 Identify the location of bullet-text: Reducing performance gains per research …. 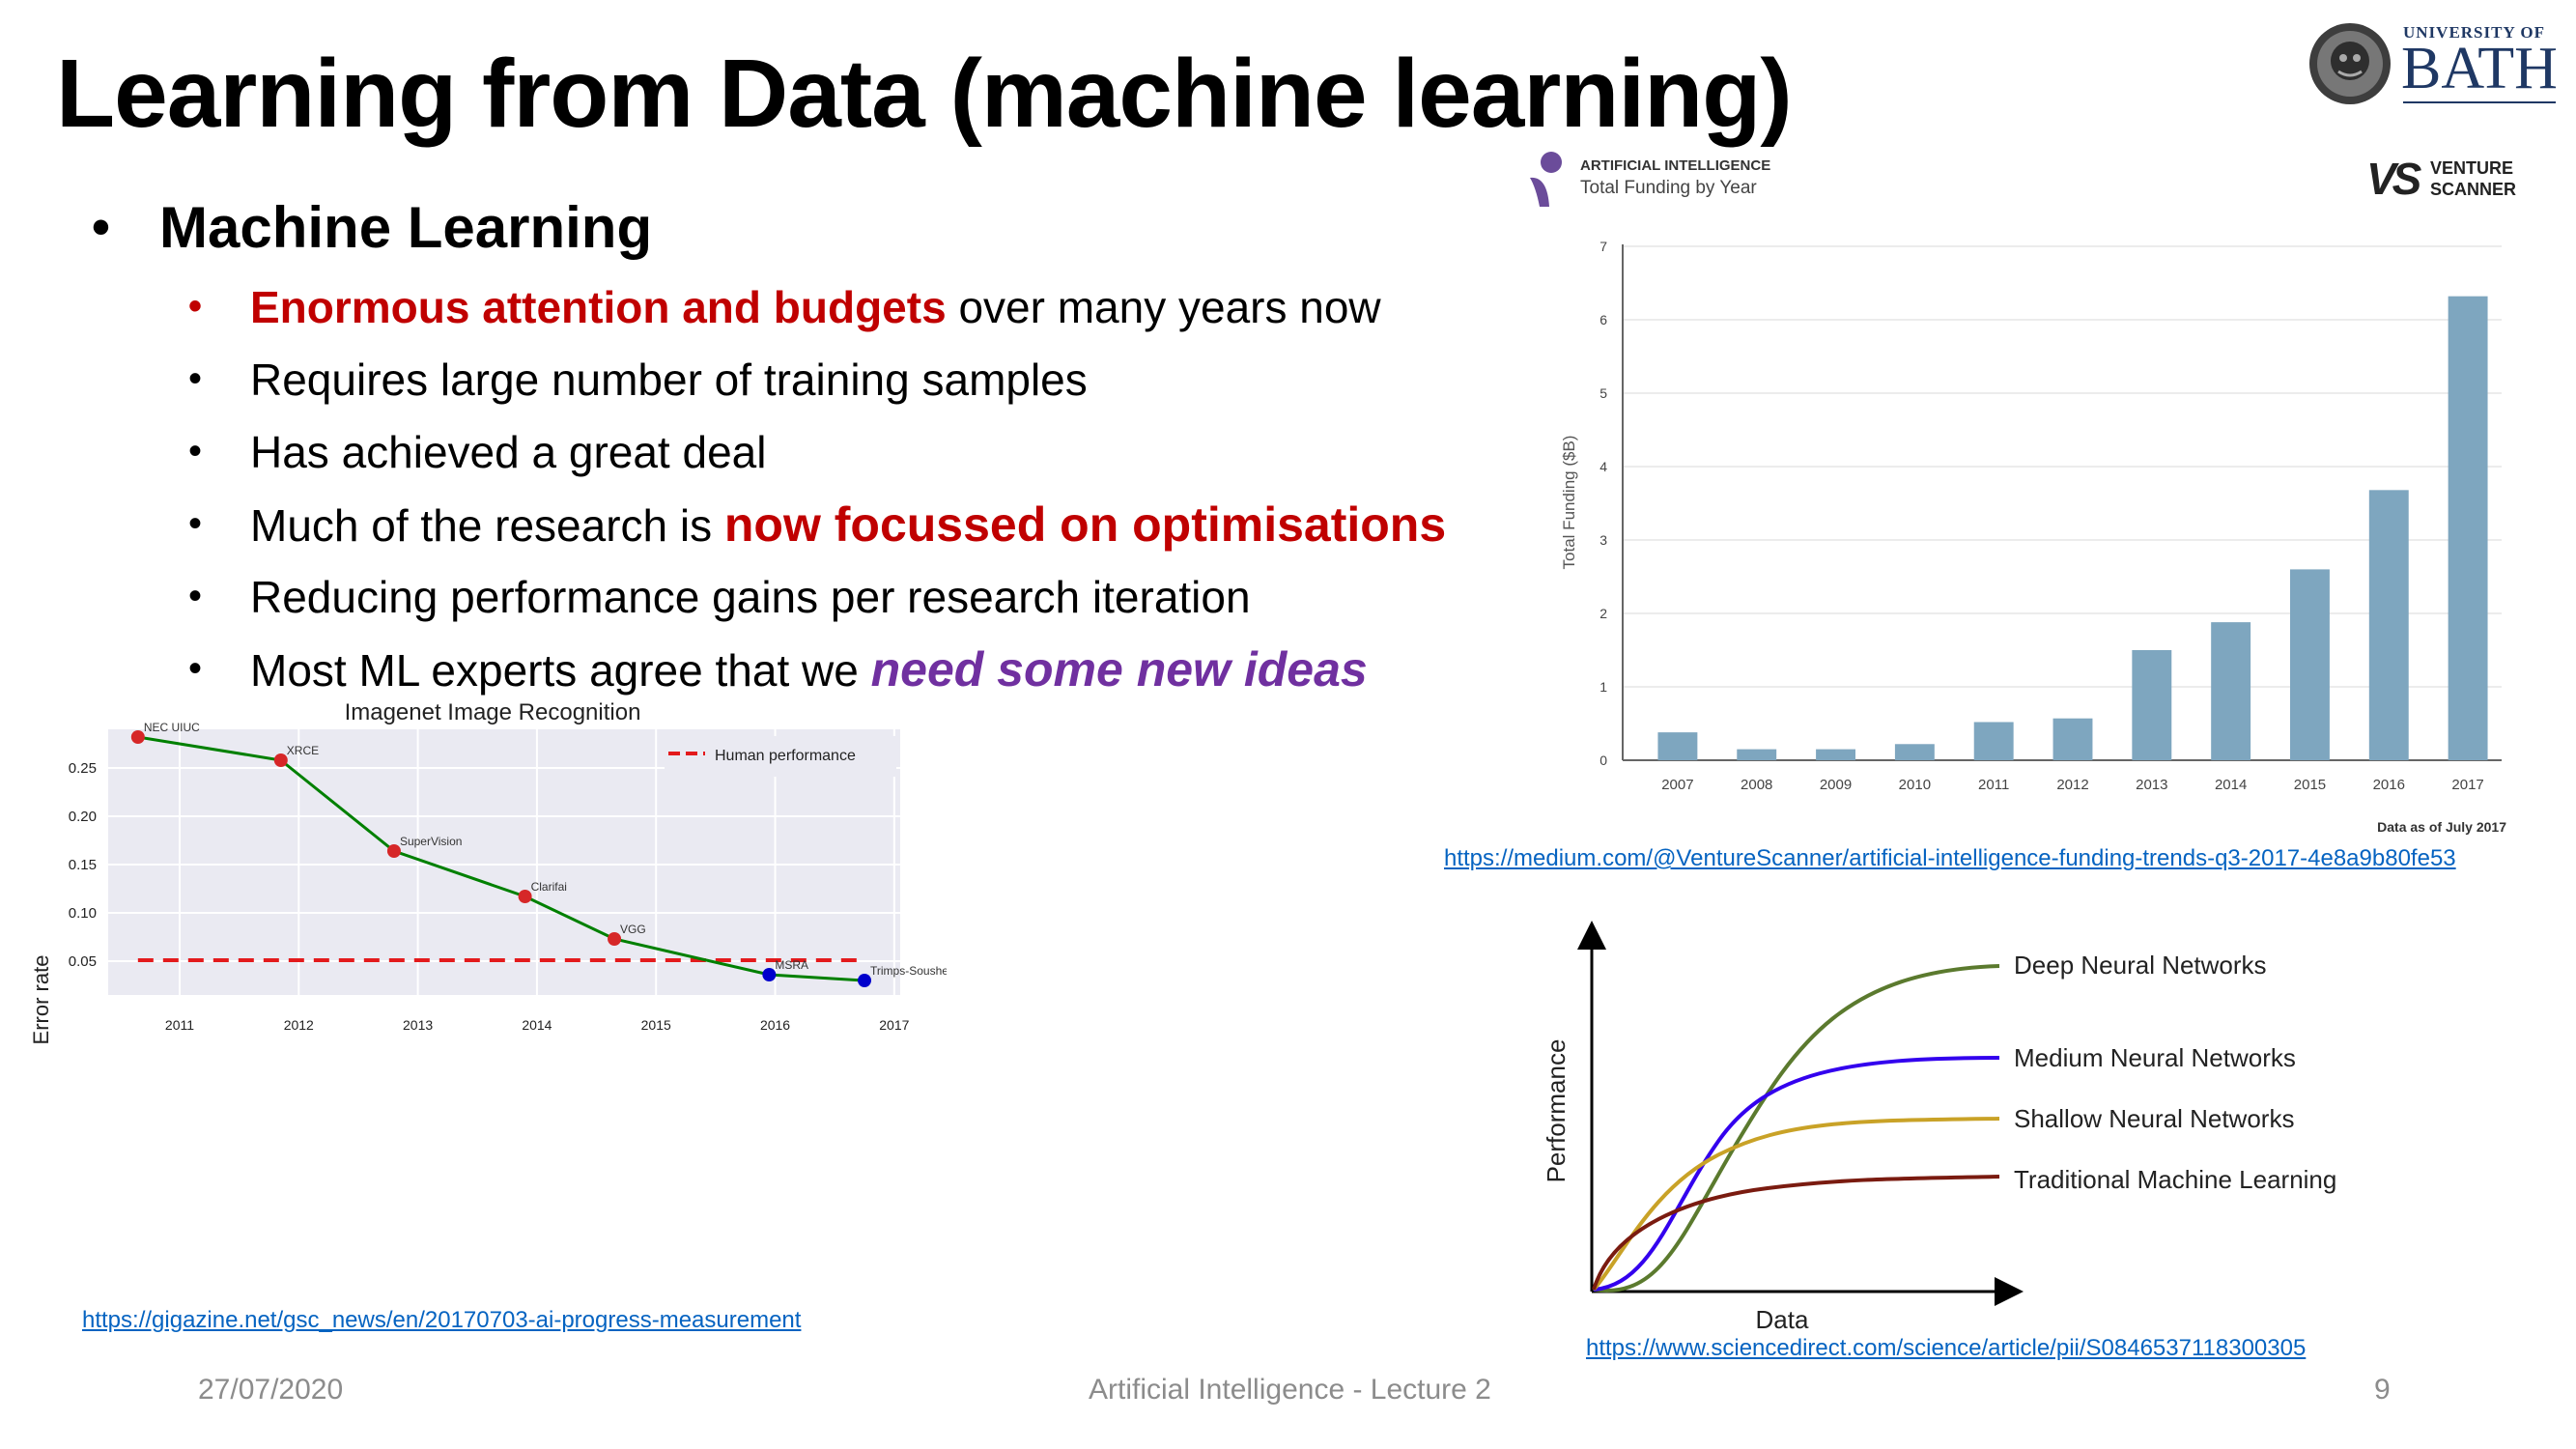
(750, 596).